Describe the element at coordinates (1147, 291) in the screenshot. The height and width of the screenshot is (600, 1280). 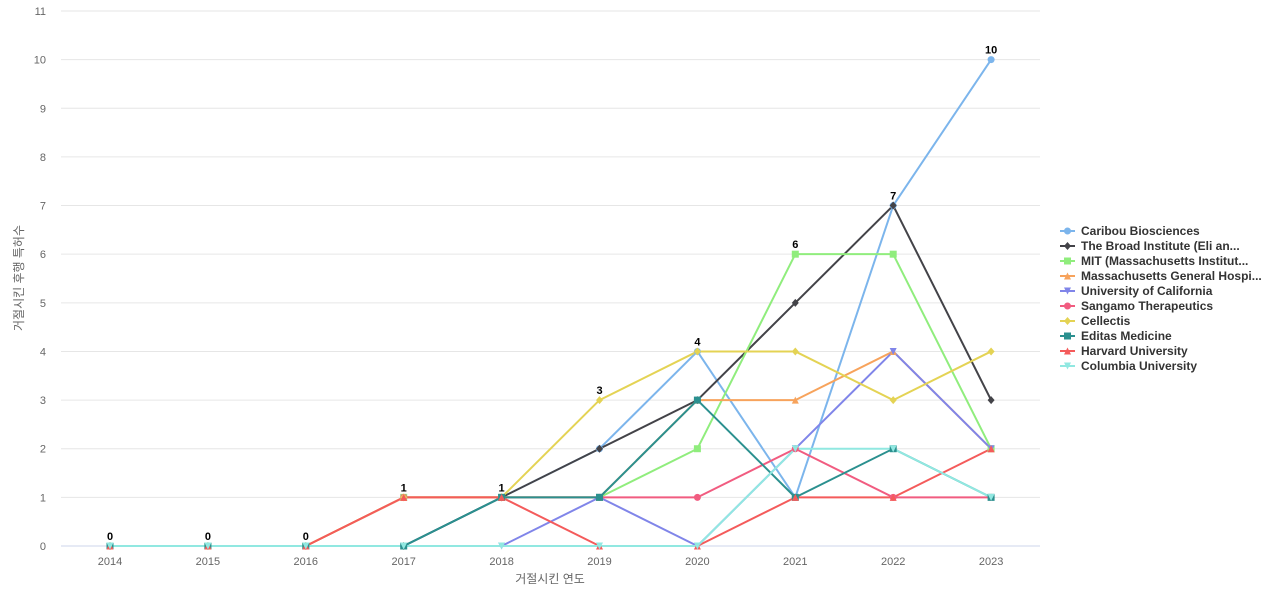
I see `legend-label: University of California` at that location.